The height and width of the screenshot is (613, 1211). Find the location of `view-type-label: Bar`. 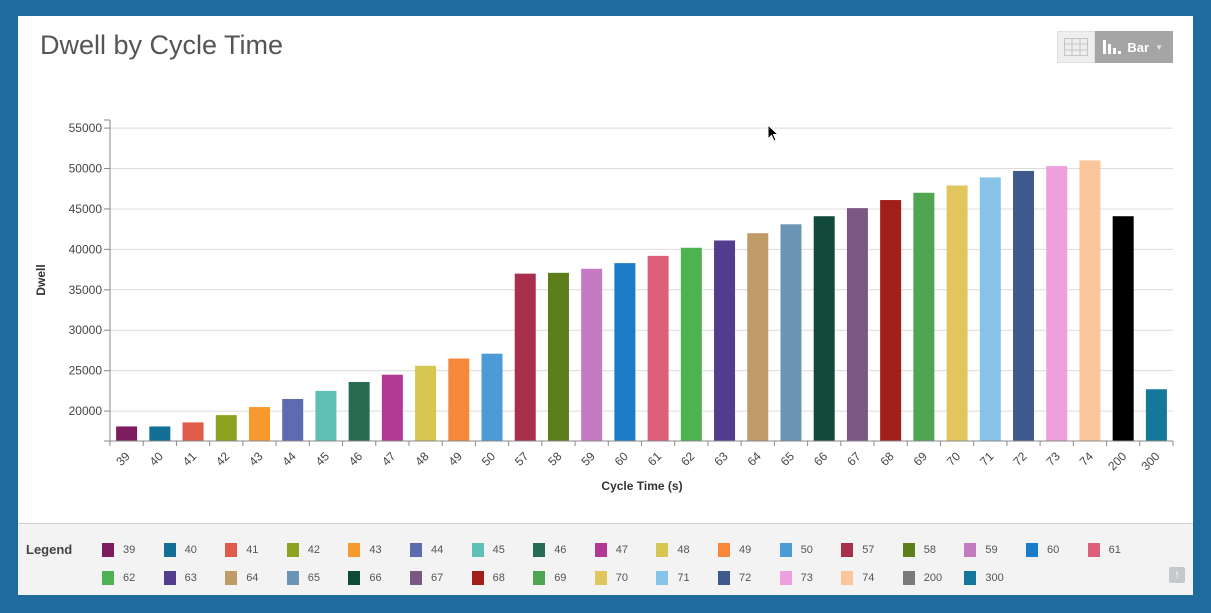

view-type-label: Bar is located at coordinates (1138, 47).